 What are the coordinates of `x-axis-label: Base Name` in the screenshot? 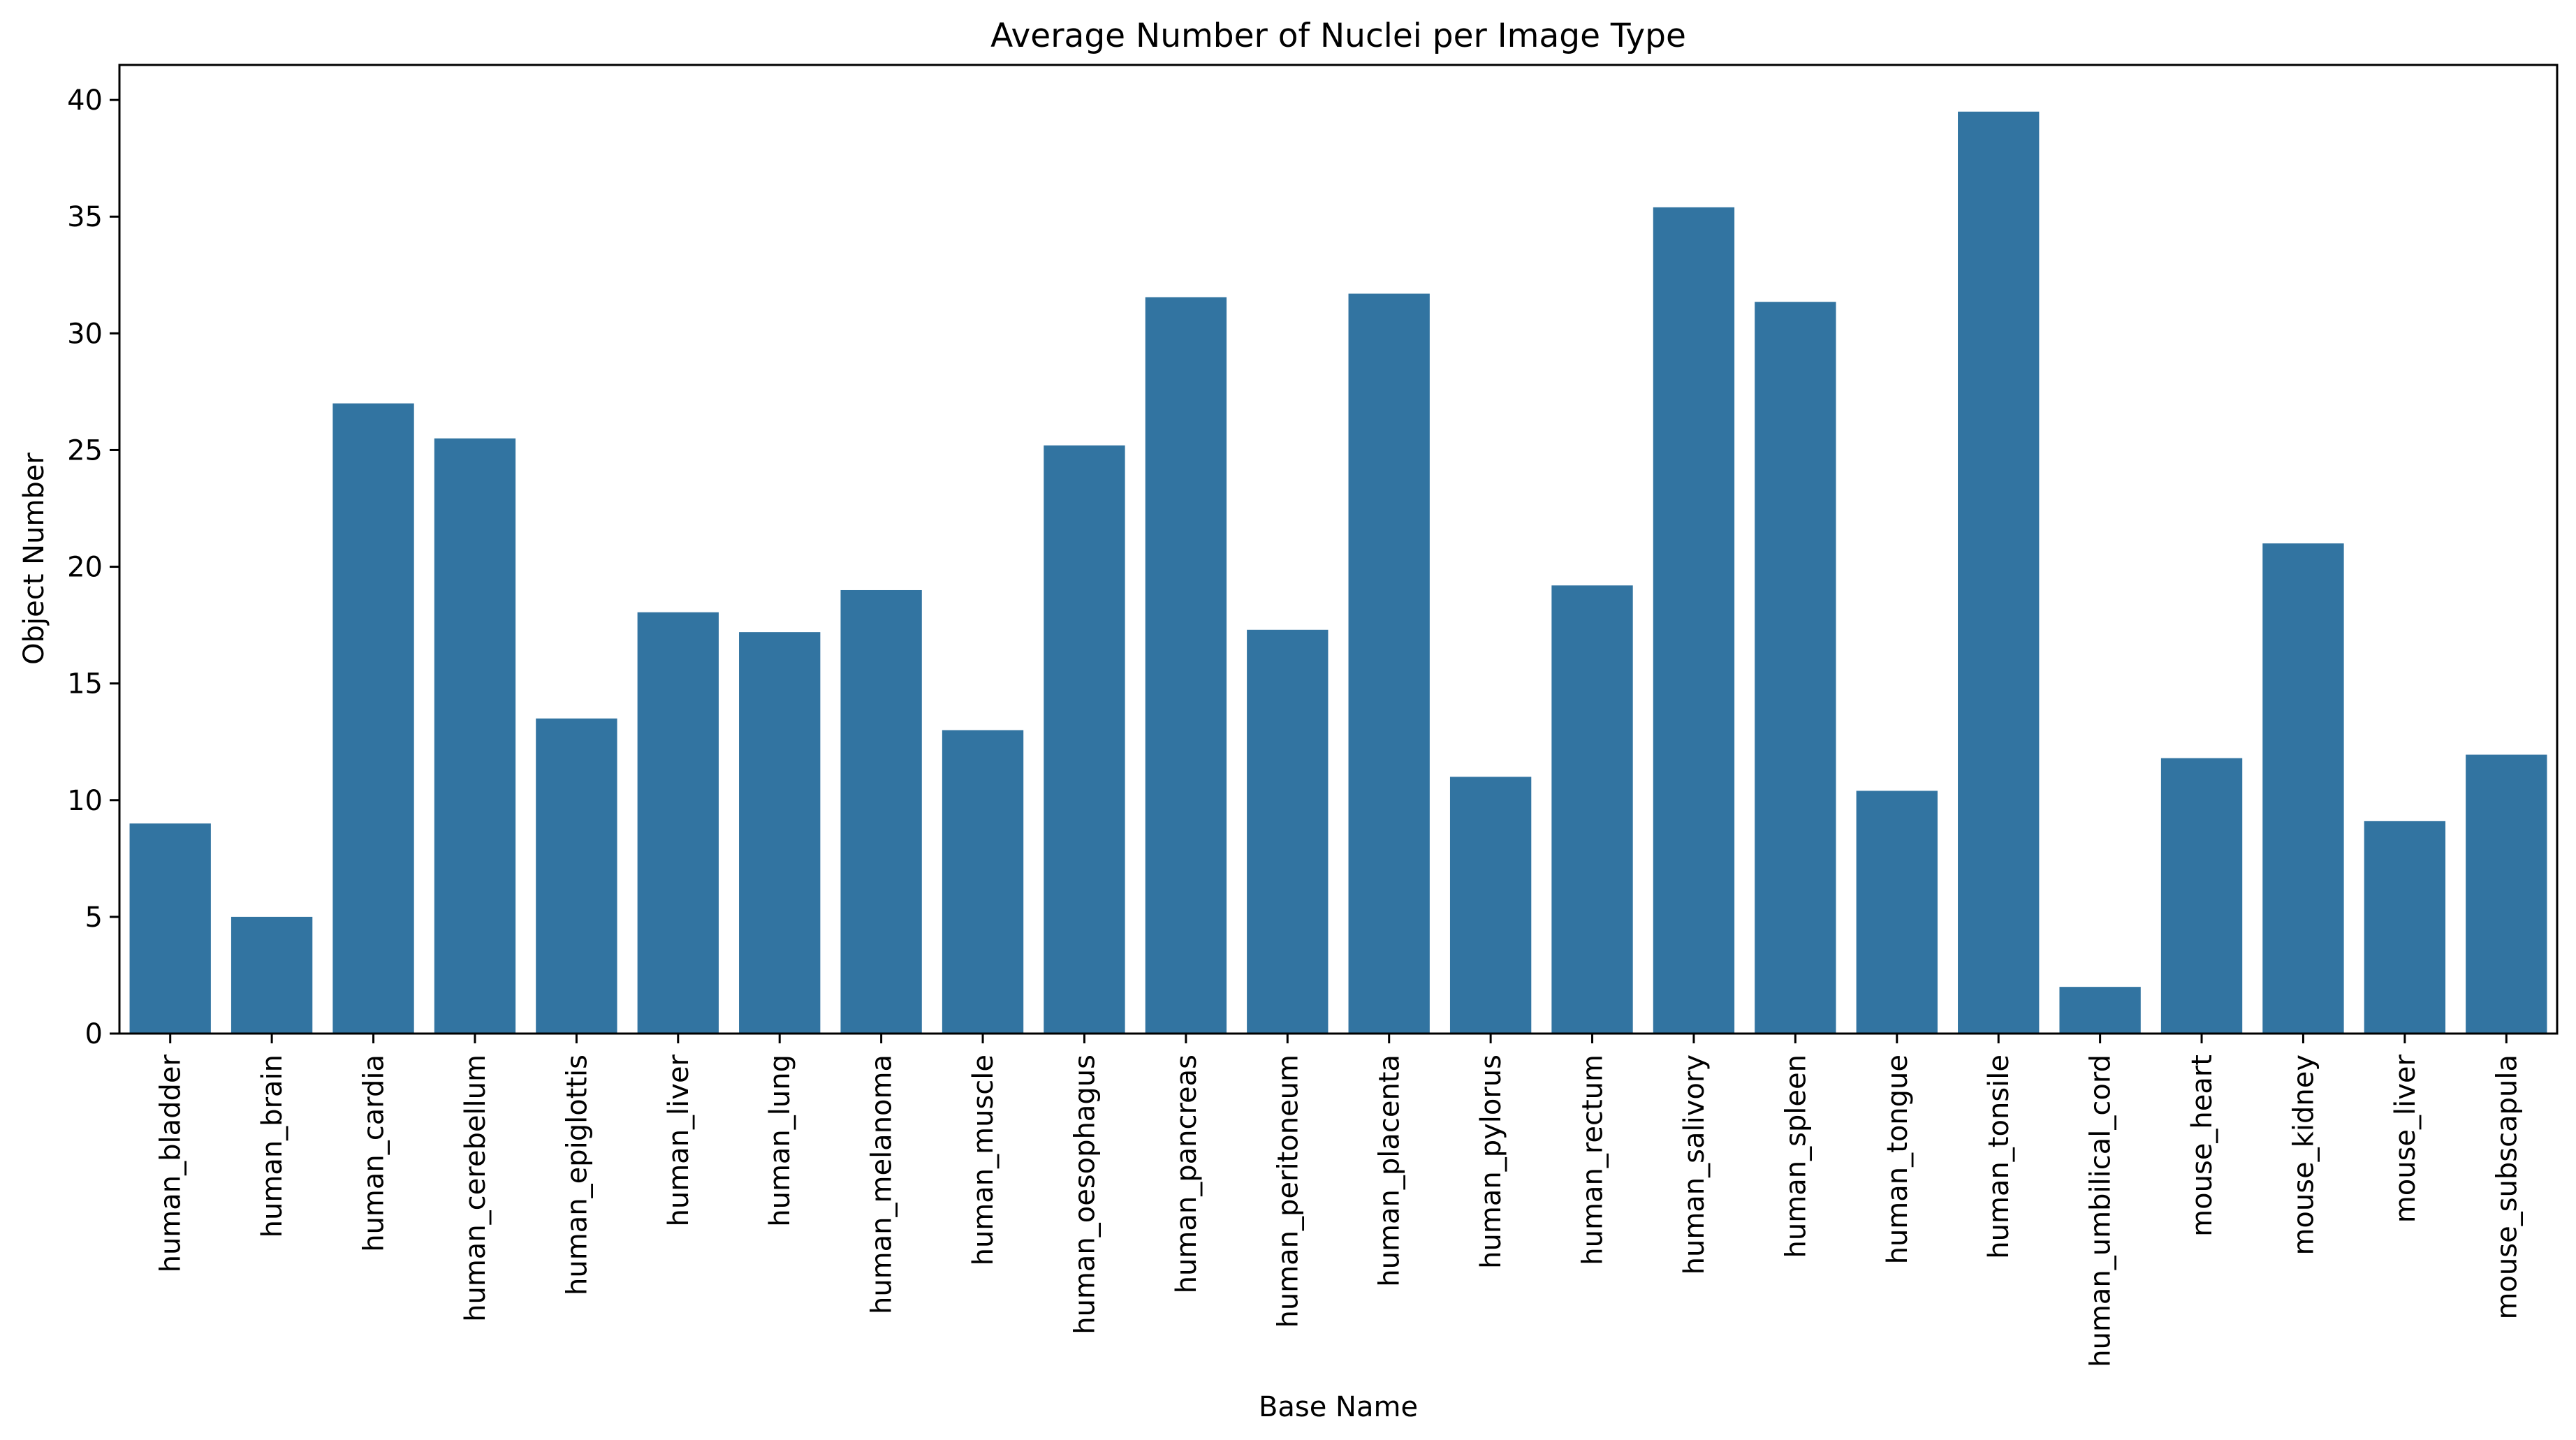 It's located at (1338, 1407).